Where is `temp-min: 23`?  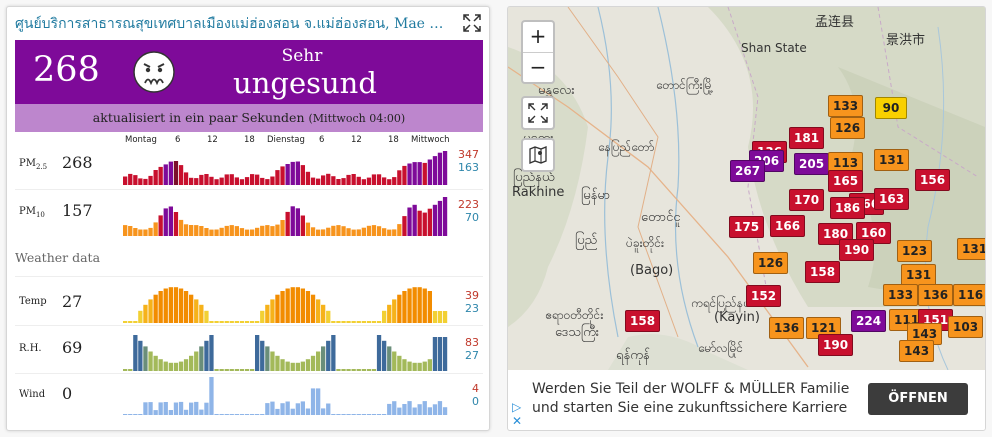
temp-min: 23 is located at coordinates (472, 308).